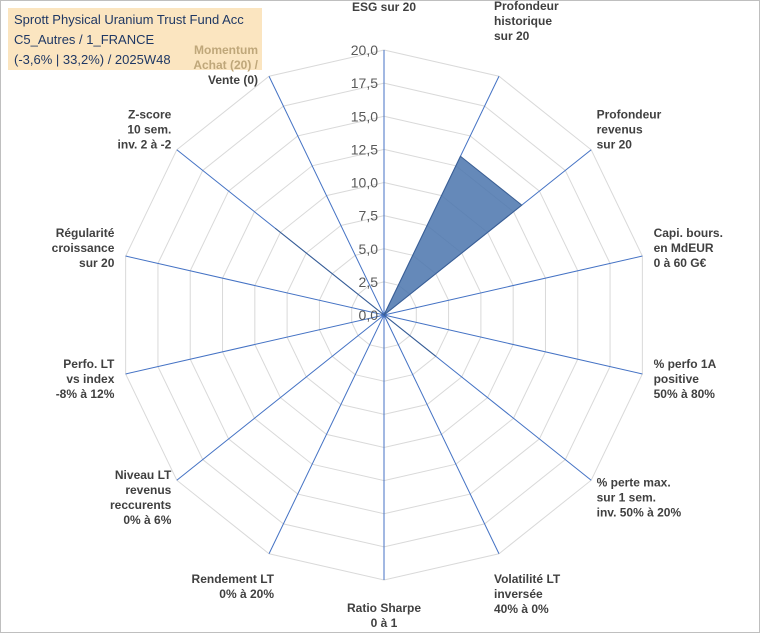 This screenshot has height=633, width=760. Describe the element at coordinates (634, 482) in the screenshot. I see `axis-label-5-line-0: % perte max.` at that location.